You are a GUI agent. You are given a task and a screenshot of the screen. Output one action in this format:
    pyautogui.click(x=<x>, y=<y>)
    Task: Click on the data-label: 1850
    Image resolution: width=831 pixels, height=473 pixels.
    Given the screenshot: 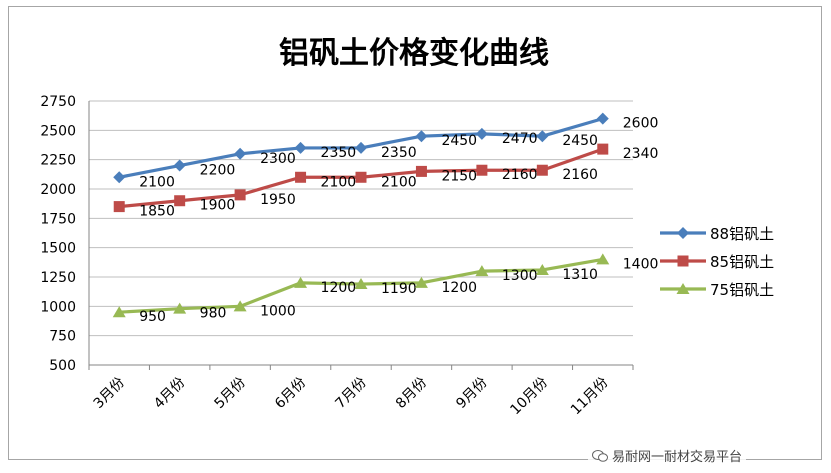 What is the action you would take?
    pyautogui.click(x=157, y=212)
    